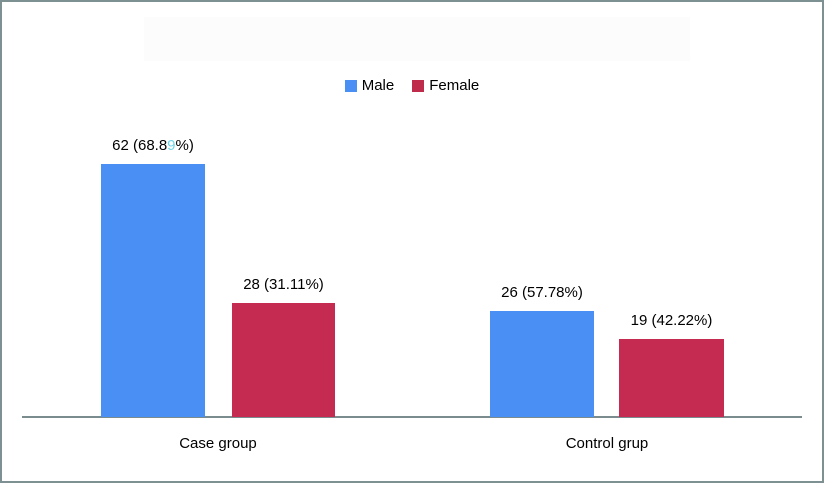 The width and height of the screenshot is (824, 483). I want to click on legend-label-female: Female, so click(454, 85).